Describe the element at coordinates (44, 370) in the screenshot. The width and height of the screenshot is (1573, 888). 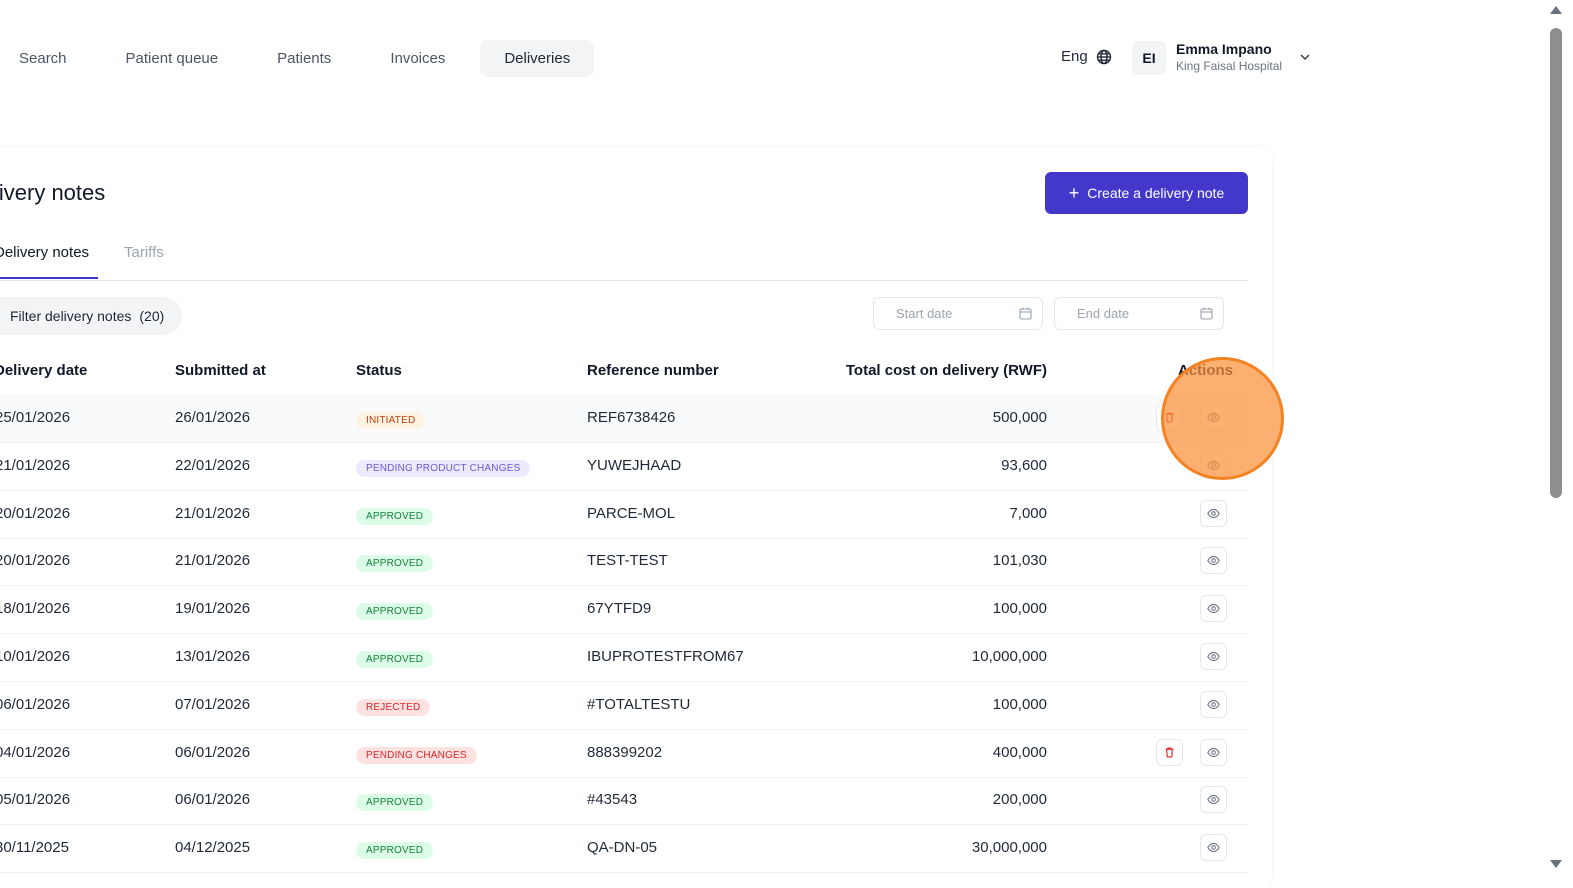
I see `col-delivery-date: Delivery date` at that location.